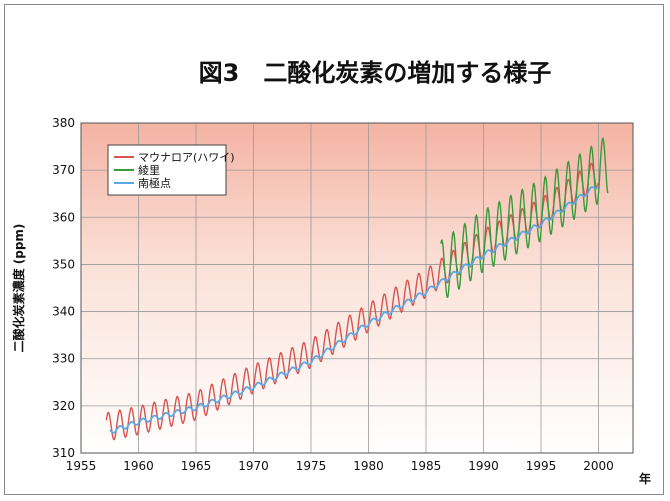 This screenshot has height=501, width=670. I want to click on x-tick-label: 2000, so click(598, 466).